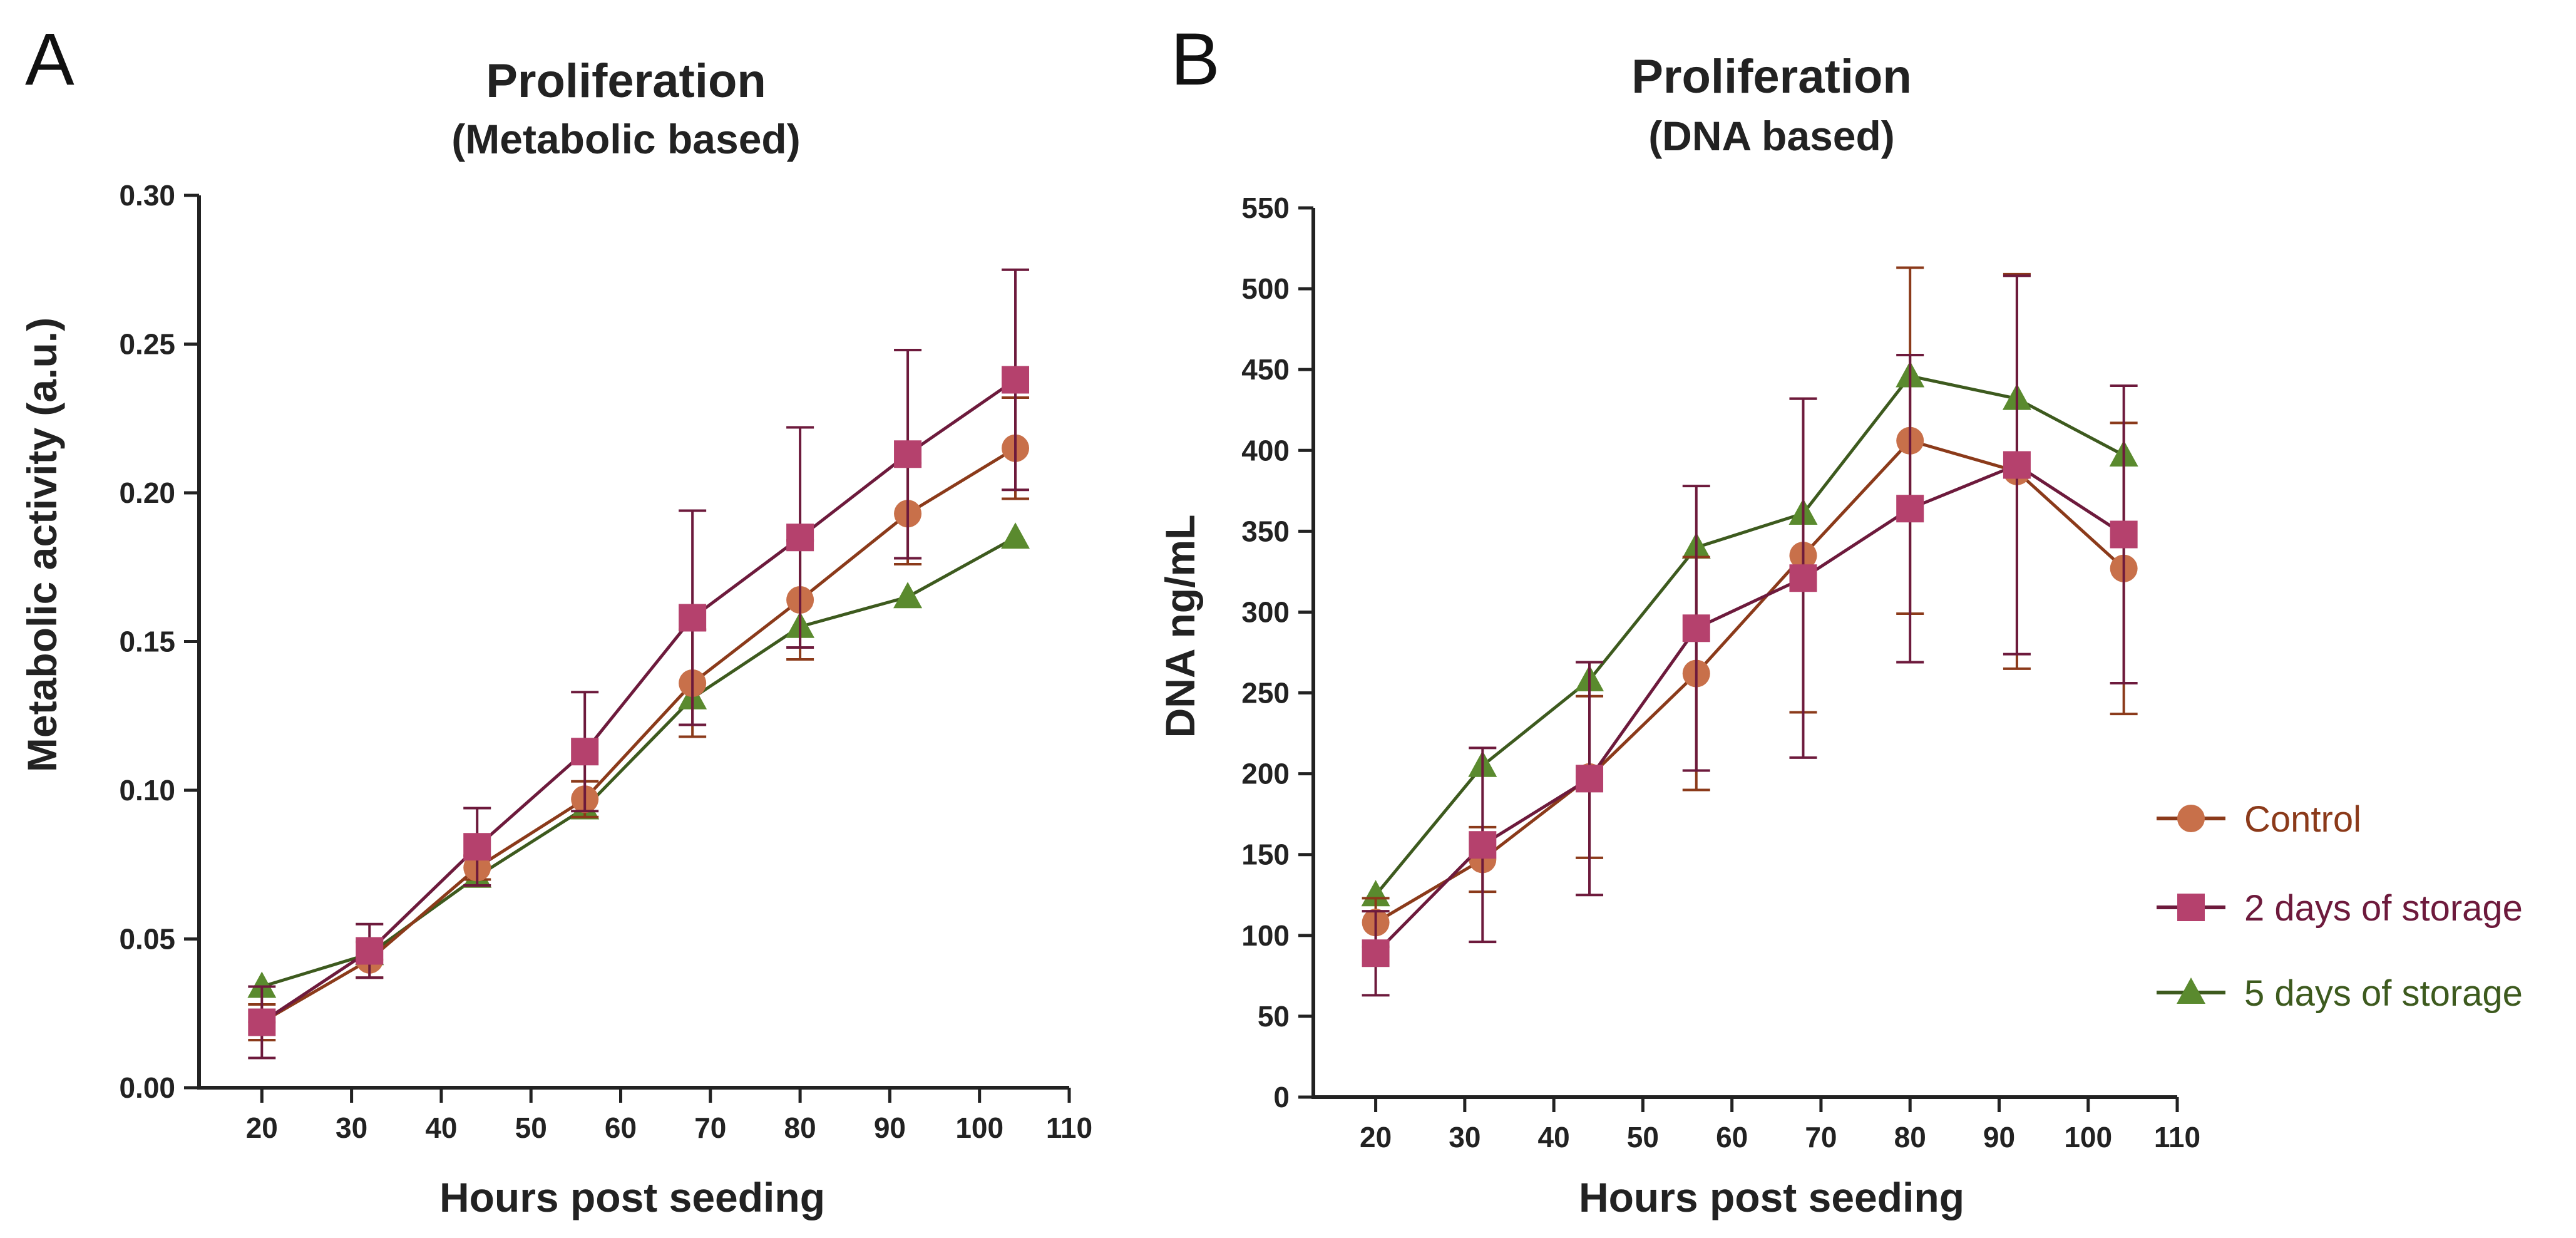 Image resolution: width=2576 pixels, height=1238 pixels. Describe the element at coordinates (1265, 855) in the screenshot. I see `chart-b-ytick-label: 150` at that location.